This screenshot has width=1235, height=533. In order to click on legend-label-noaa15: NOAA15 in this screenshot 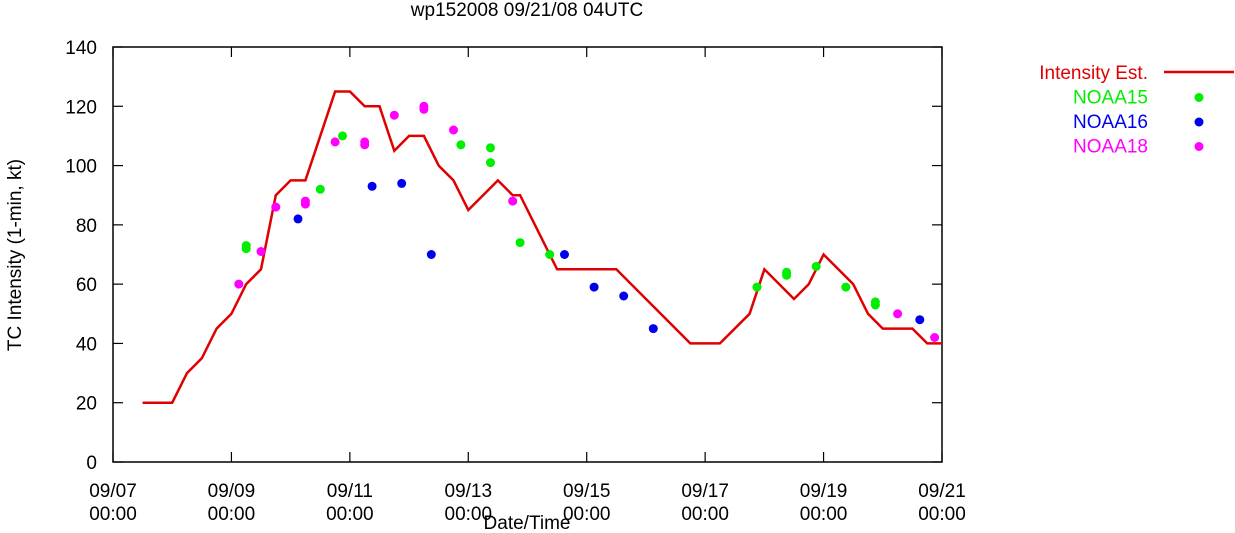, I will do `click(1110, 98)`.